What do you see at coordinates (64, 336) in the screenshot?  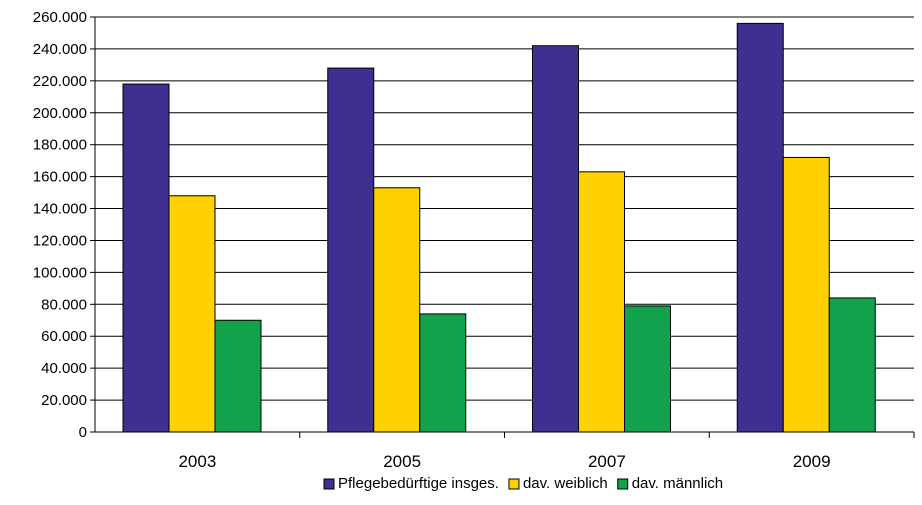 I see `y-tick-label: 60.000` at bounding box center [64, 336].